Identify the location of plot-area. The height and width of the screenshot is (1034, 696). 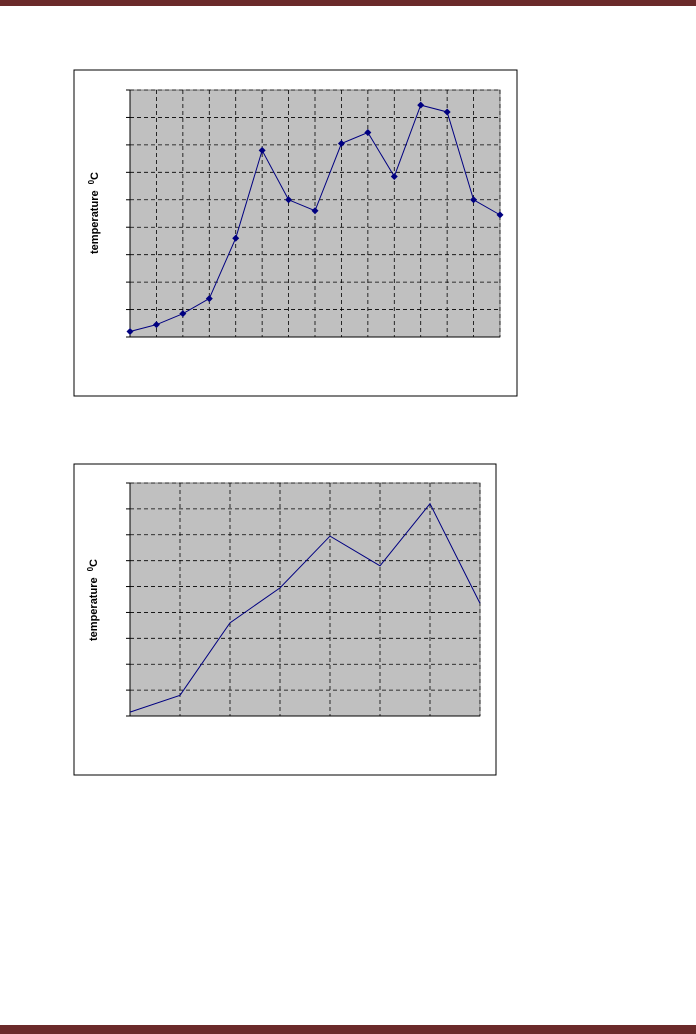
(305, 599).